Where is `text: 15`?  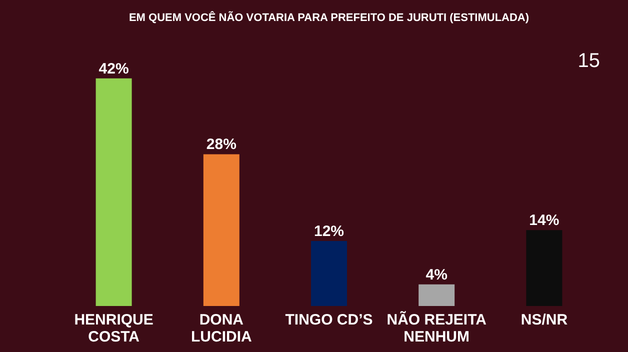
text: 15 is located at coordinates (589, 61).